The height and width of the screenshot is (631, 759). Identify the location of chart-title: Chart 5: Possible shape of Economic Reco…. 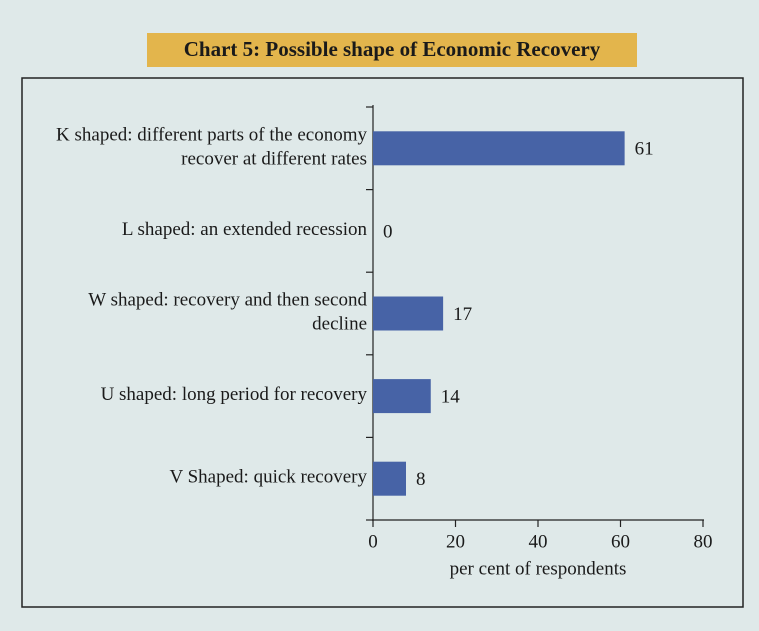
(392, 49).